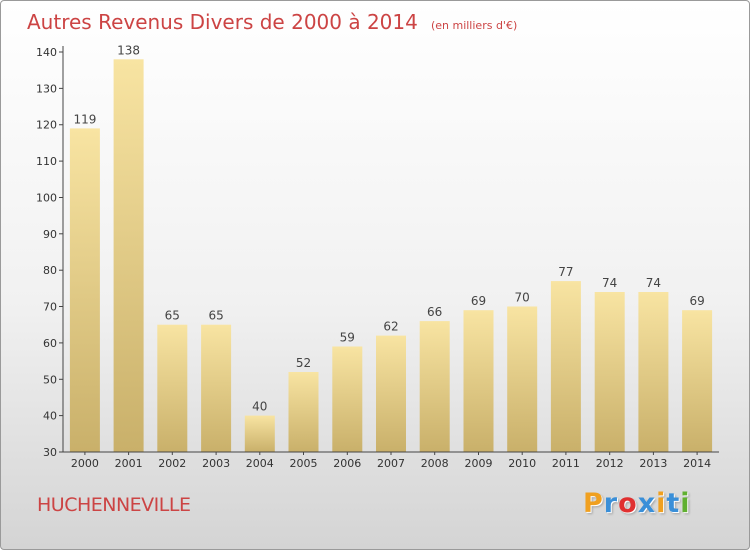 This screenshot has width=750, height=550. Describe the element at coordinates (347, 463) in the screenshot. I see `x-tick-label-2006: 2006` at that location.